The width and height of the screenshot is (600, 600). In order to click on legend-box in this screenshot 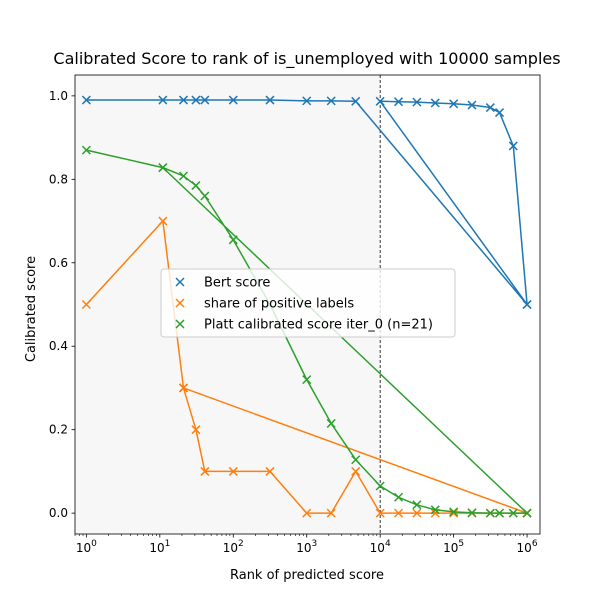, I will do `click(308, 303)`.